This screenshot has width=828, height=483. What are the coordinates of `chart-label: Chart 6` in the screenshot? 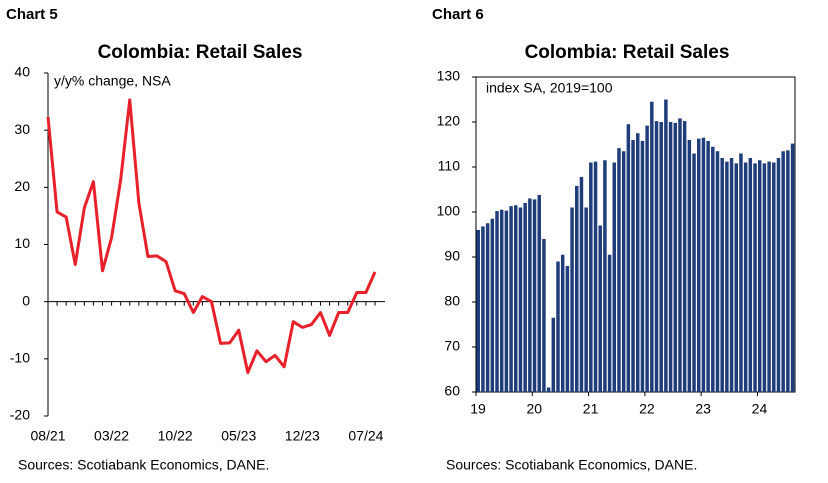 It's located at (458, 14).